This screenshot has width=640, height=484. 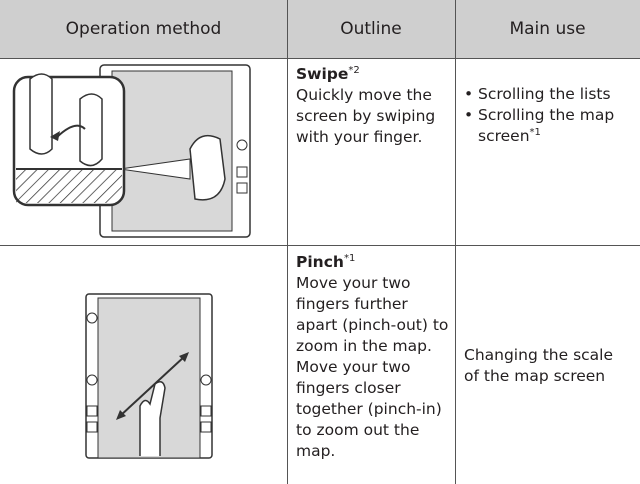 What do you see at coordinates (320, 262) in the screenshot?
I see `operation-name: Pinch` at bounding box center [320, 262].